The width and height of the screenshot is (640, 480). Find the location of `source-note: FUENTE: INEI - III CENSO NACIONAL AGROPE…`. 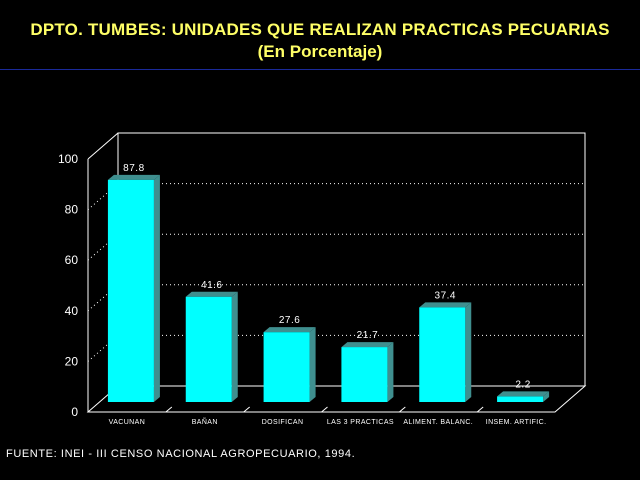

source-note: FUENTE: INEI - III CENSO NACIONAL AGROPE… is located at coordinates (181, 454).